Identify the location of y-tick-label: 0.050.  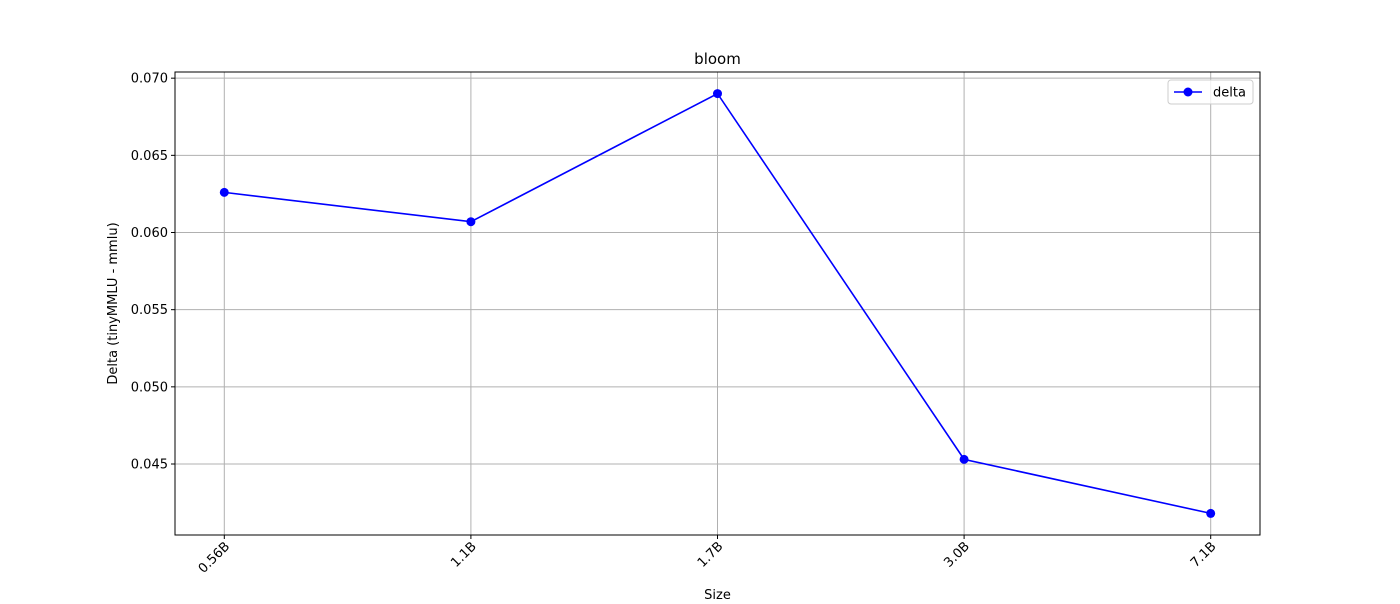
(149, 387).